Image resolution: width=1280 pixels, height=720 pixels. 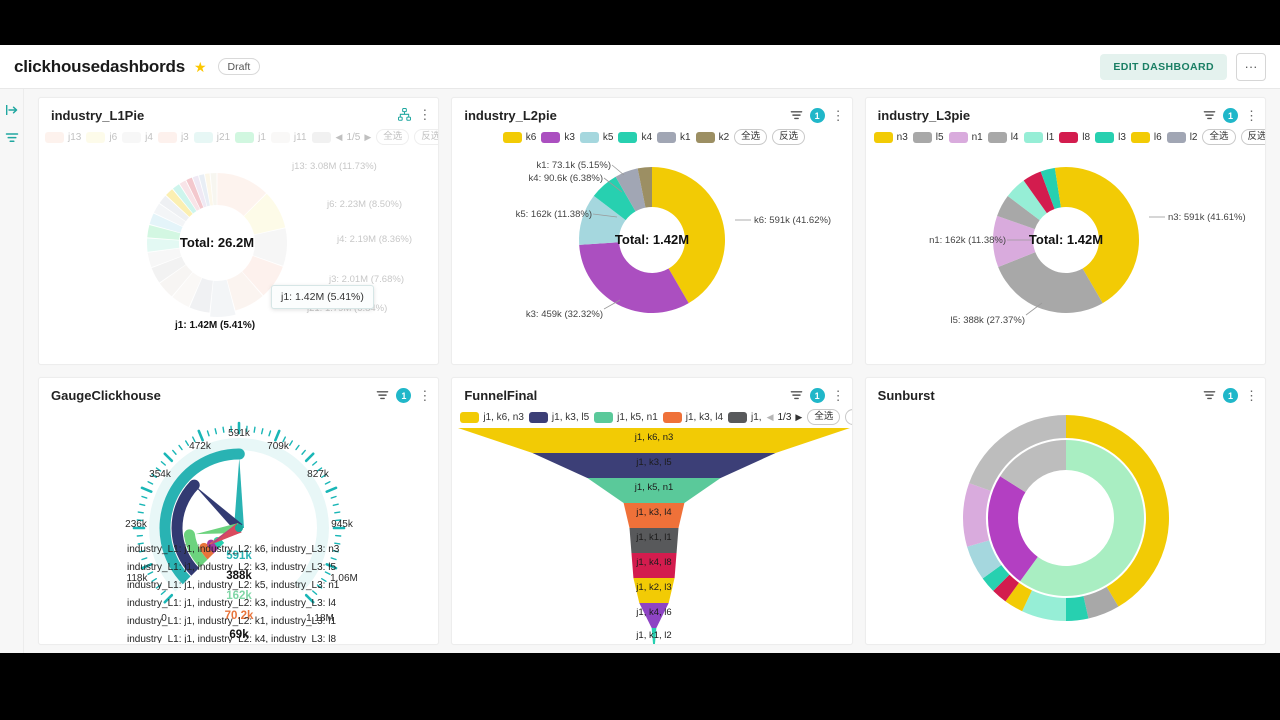 What do you see at coordinates (674, 137) in the screenshot?
I see `legend-item: k1` at bounding box center [674, 137].